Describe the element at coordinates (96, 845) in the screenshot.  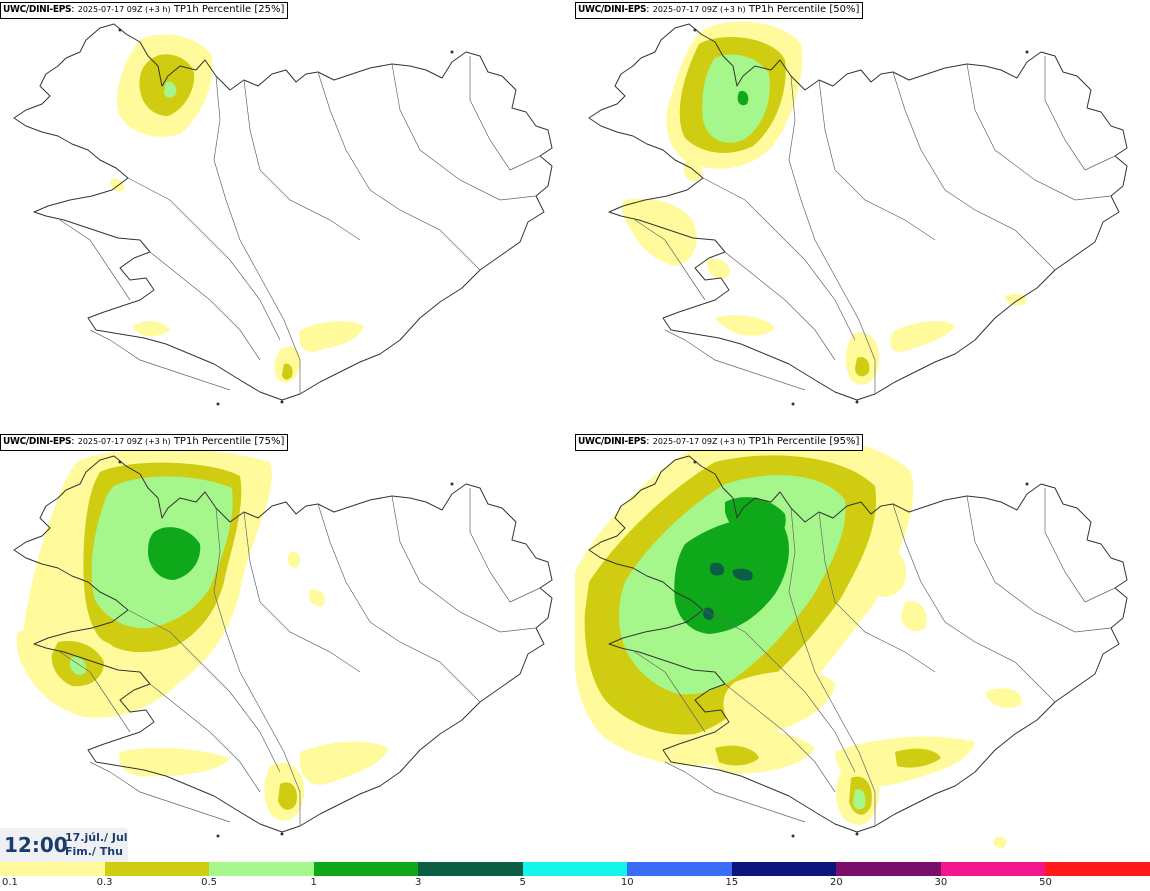
I see `valid-date: 17.júl./ Jul Fim./ Thu` at that location.